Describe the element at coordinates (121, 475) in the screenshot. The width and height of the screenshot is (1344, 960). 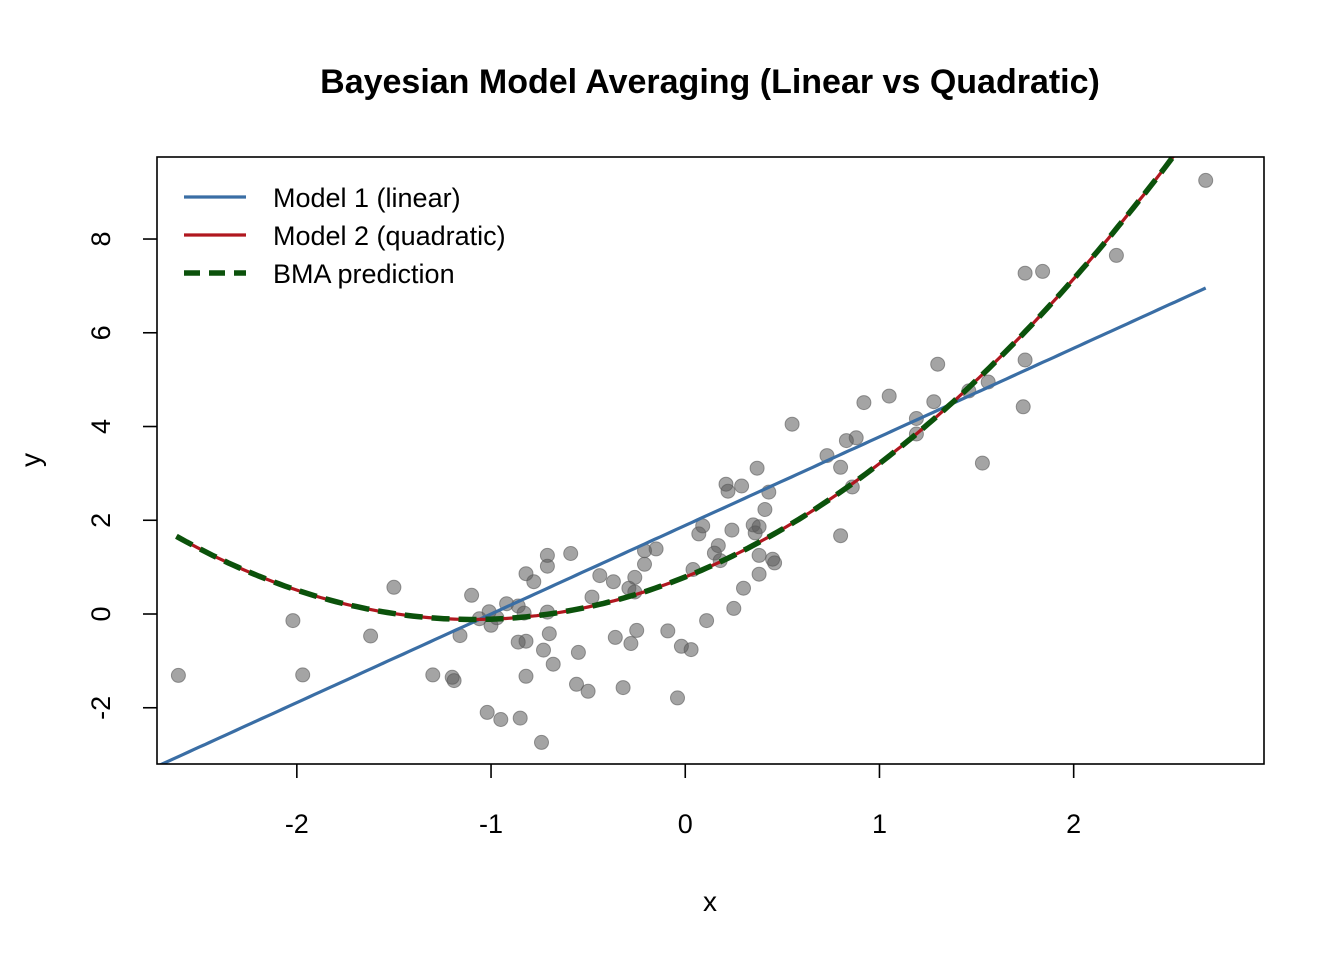
I see `y-axis: -2 0 2 4 6 8` at that location.